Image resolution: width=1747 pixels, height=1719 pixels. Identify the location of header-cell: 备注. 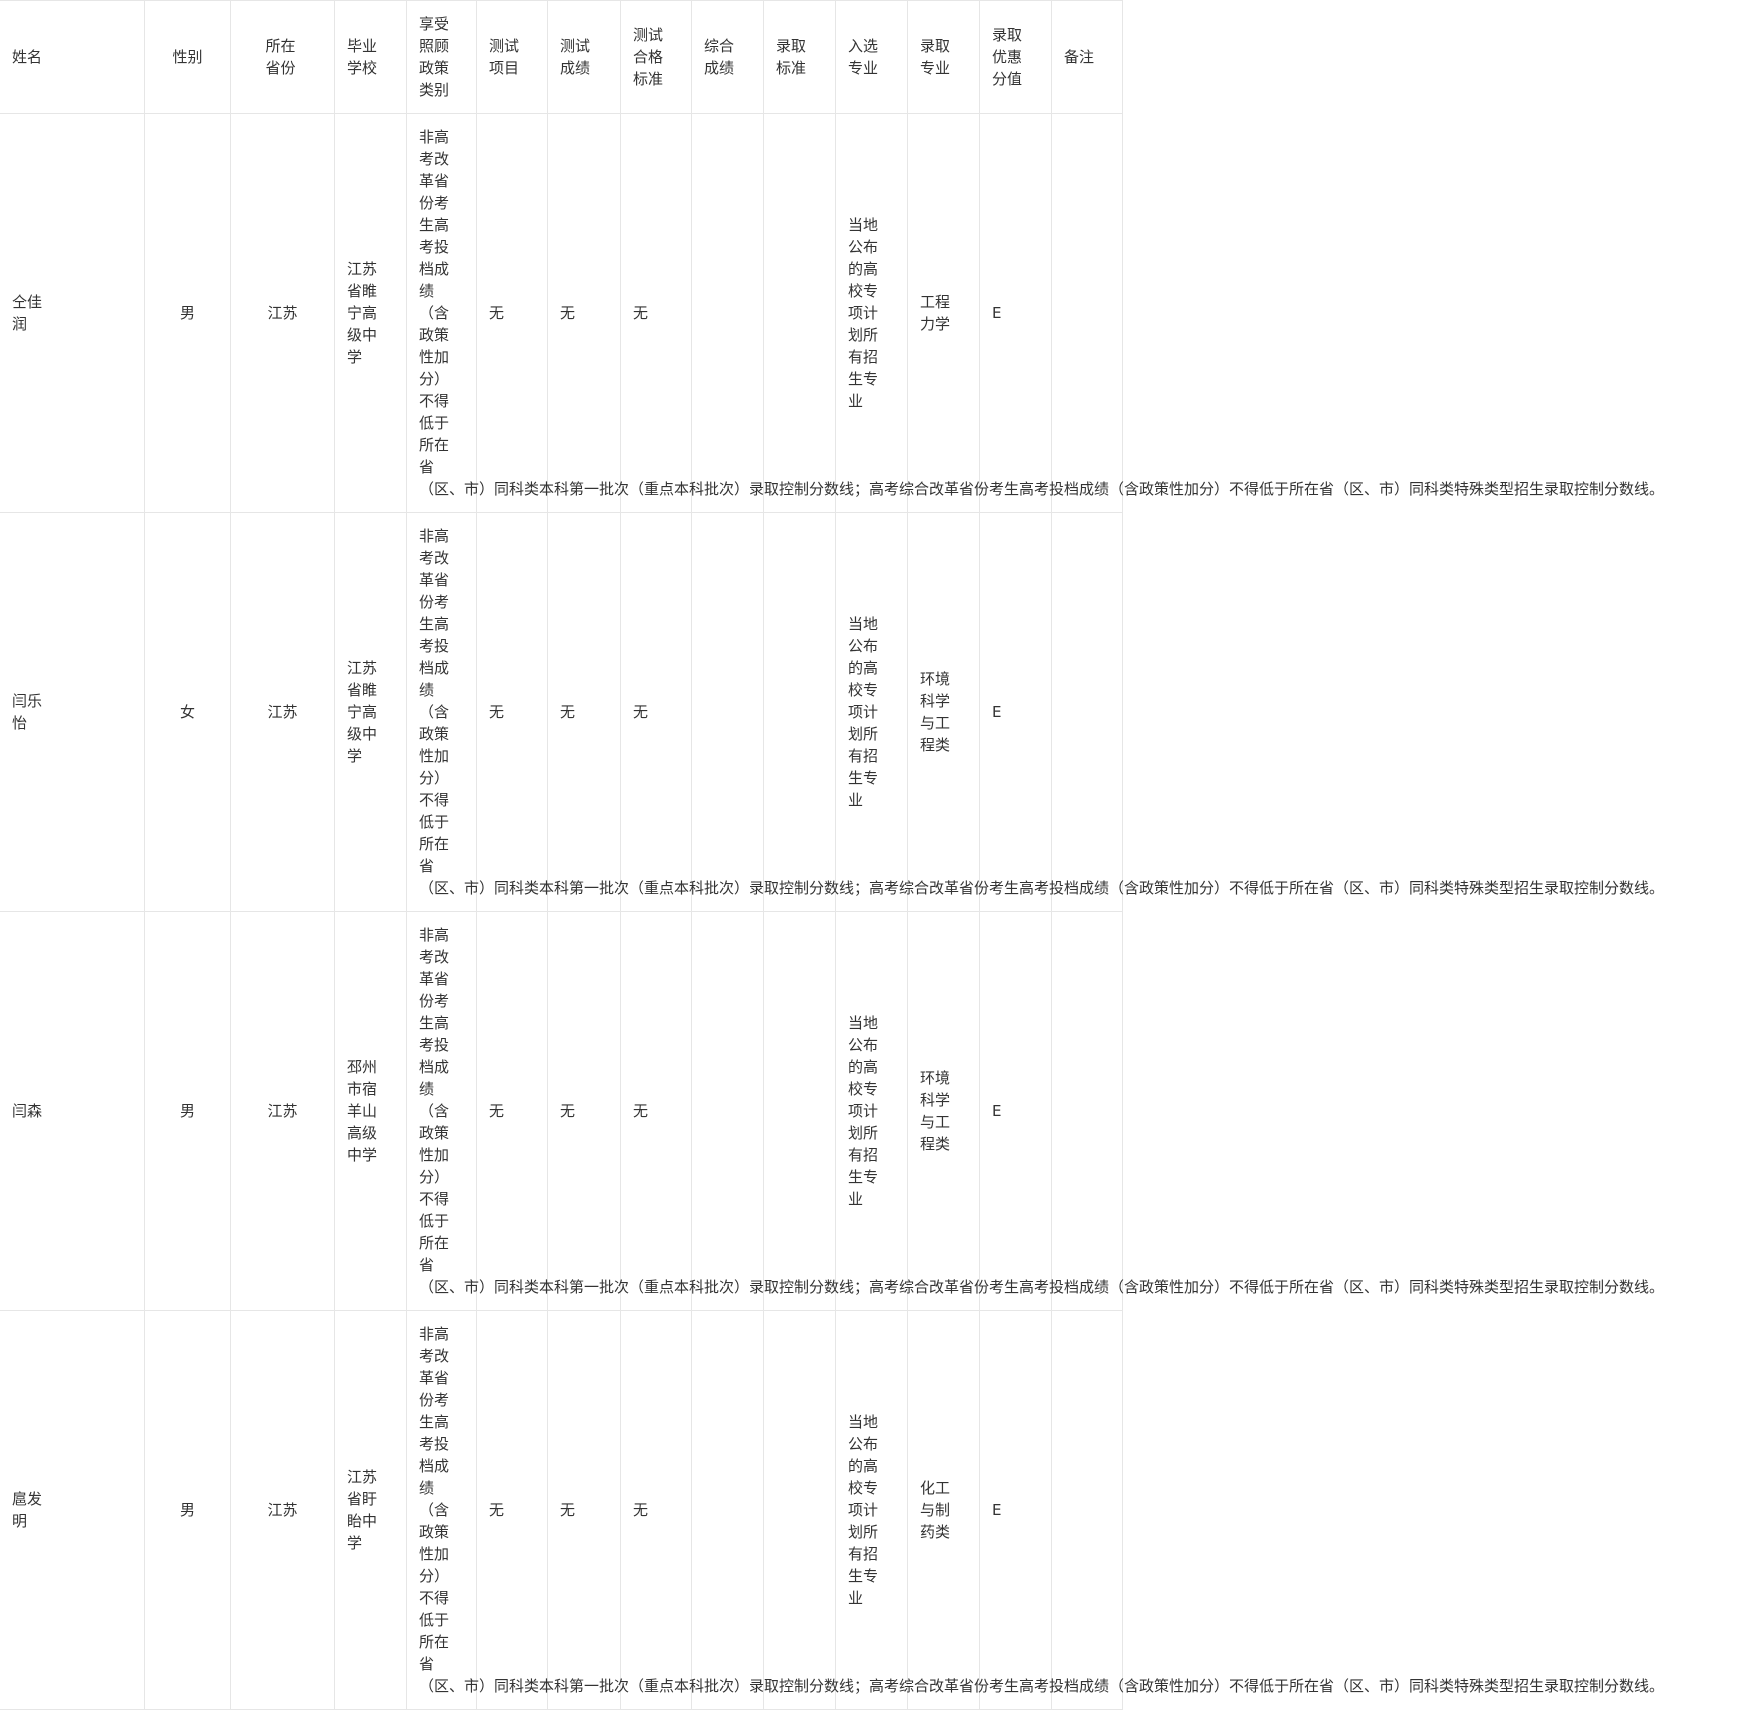
(1087, 57).